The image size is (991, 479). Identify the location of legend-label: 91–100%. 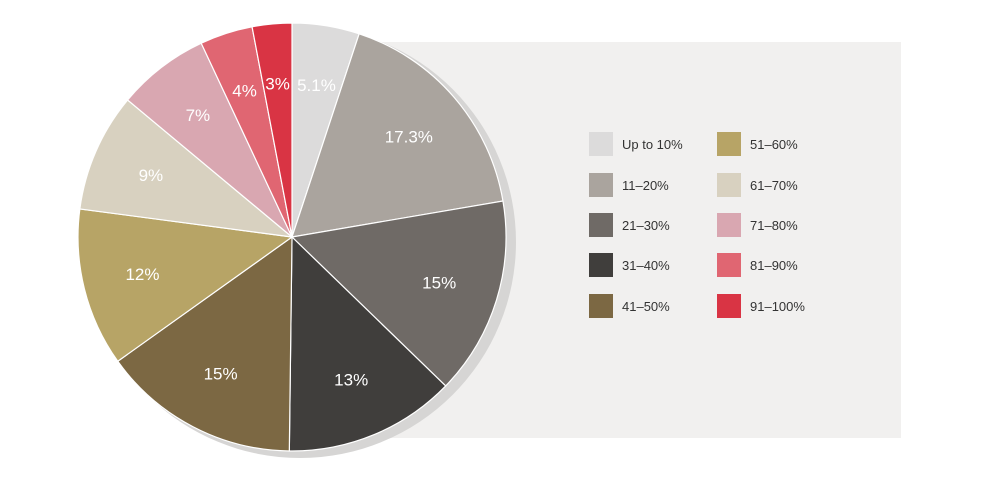
(777, 306).